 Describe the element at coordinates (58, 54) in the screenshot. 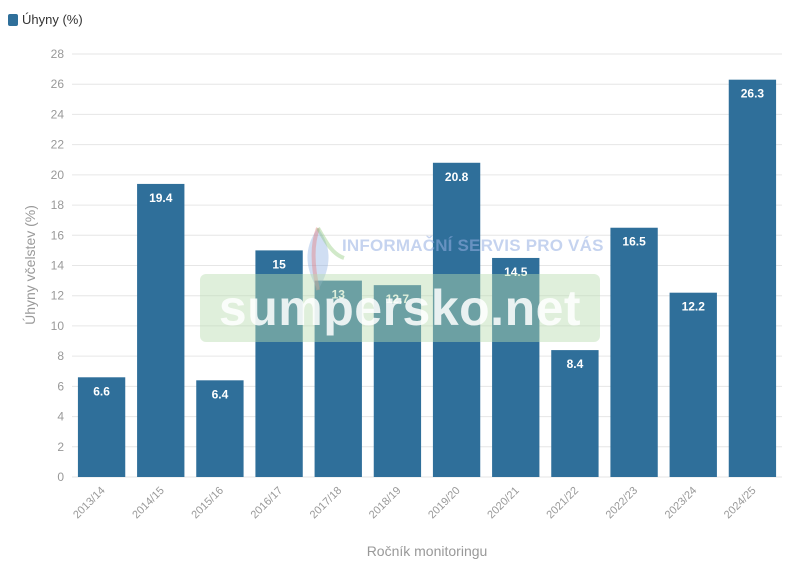

I see `y-tick-label: 28` at that location.